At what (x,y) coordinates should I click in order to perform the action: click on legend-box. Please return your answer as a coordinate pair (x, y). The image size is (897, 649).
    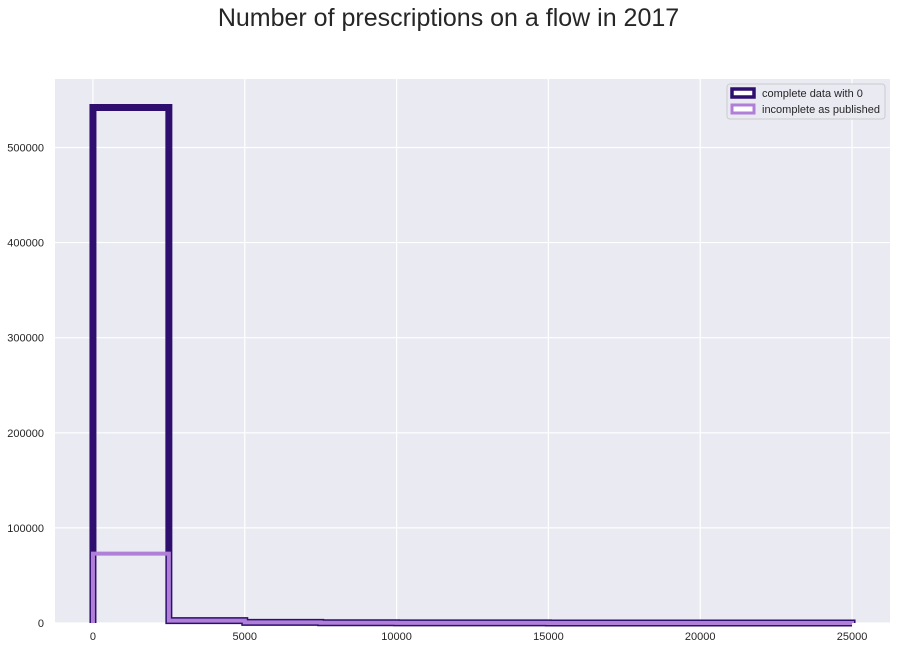
    Looking at the image, I should click on (806, 101).